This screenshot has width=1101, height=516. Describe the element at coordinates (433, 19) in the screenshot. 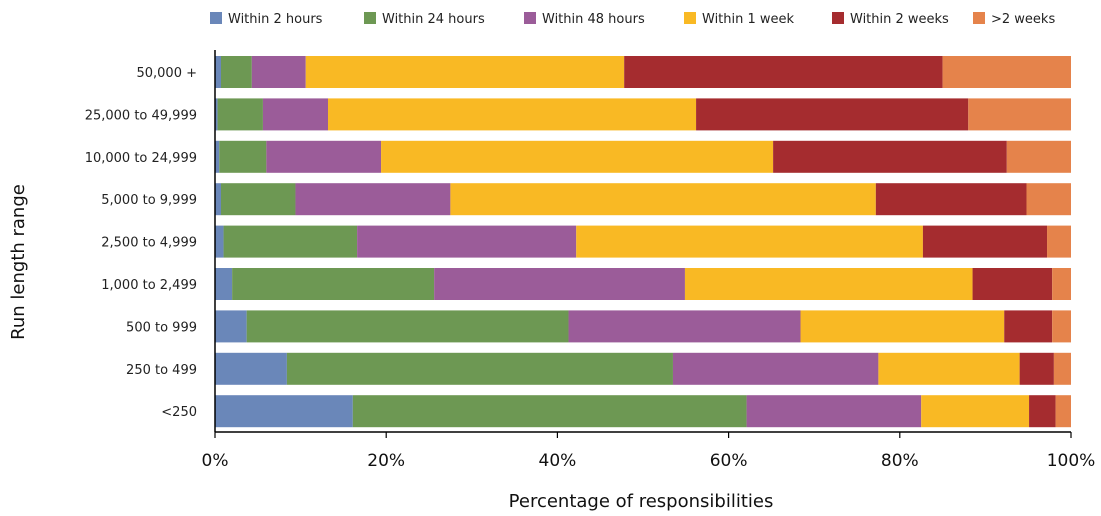

I see `legend-label: Within 24 hours` at that location.